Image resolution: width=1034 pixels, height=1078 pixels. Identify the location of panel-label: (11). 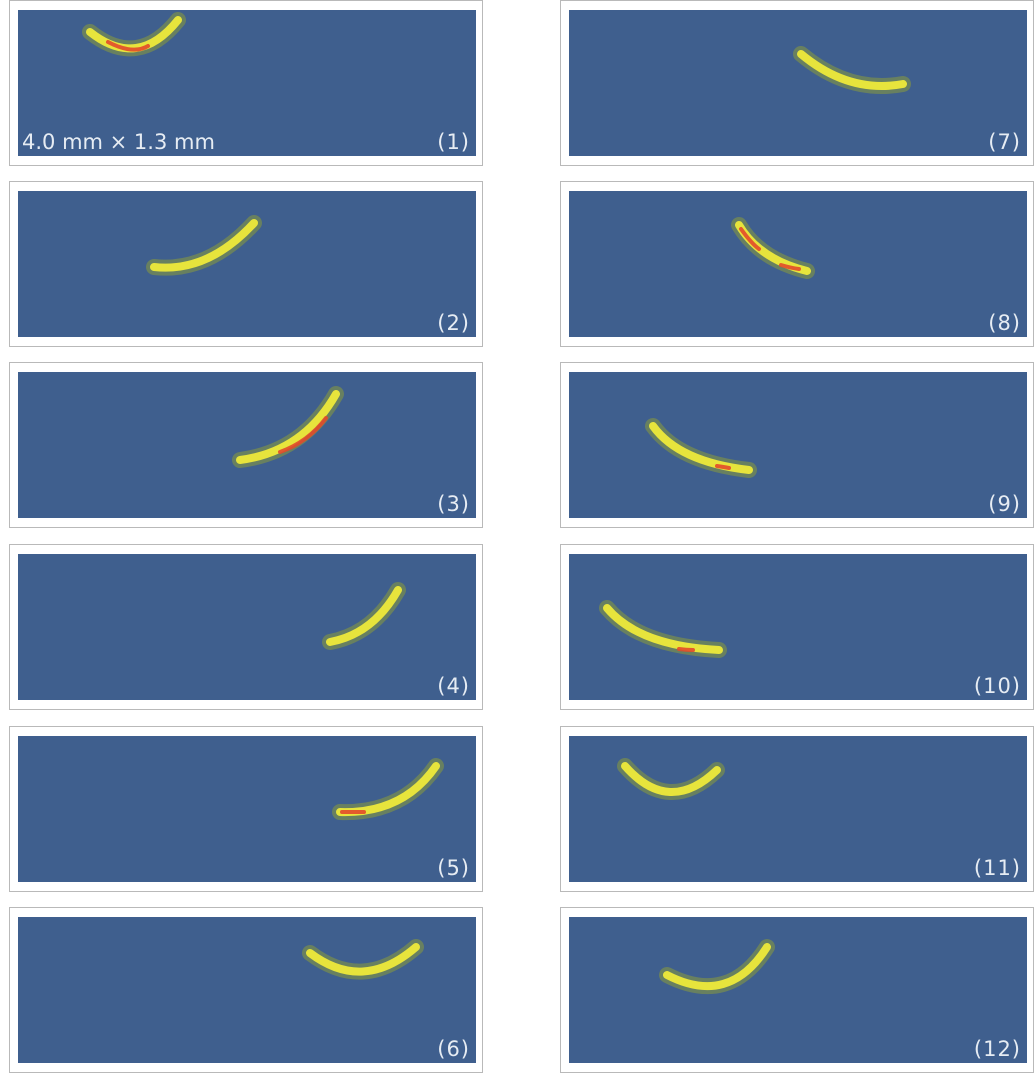
(997, 868).